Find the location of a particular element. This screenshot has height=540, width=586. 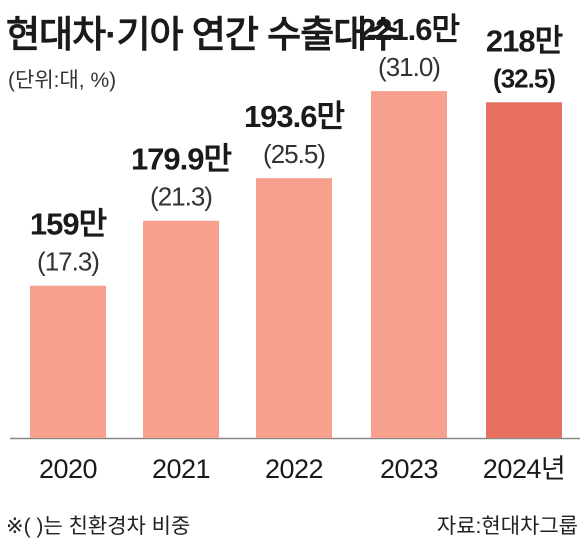

footnote: ※( )는 친환경차 비중 is located at coordinates (98, 526).